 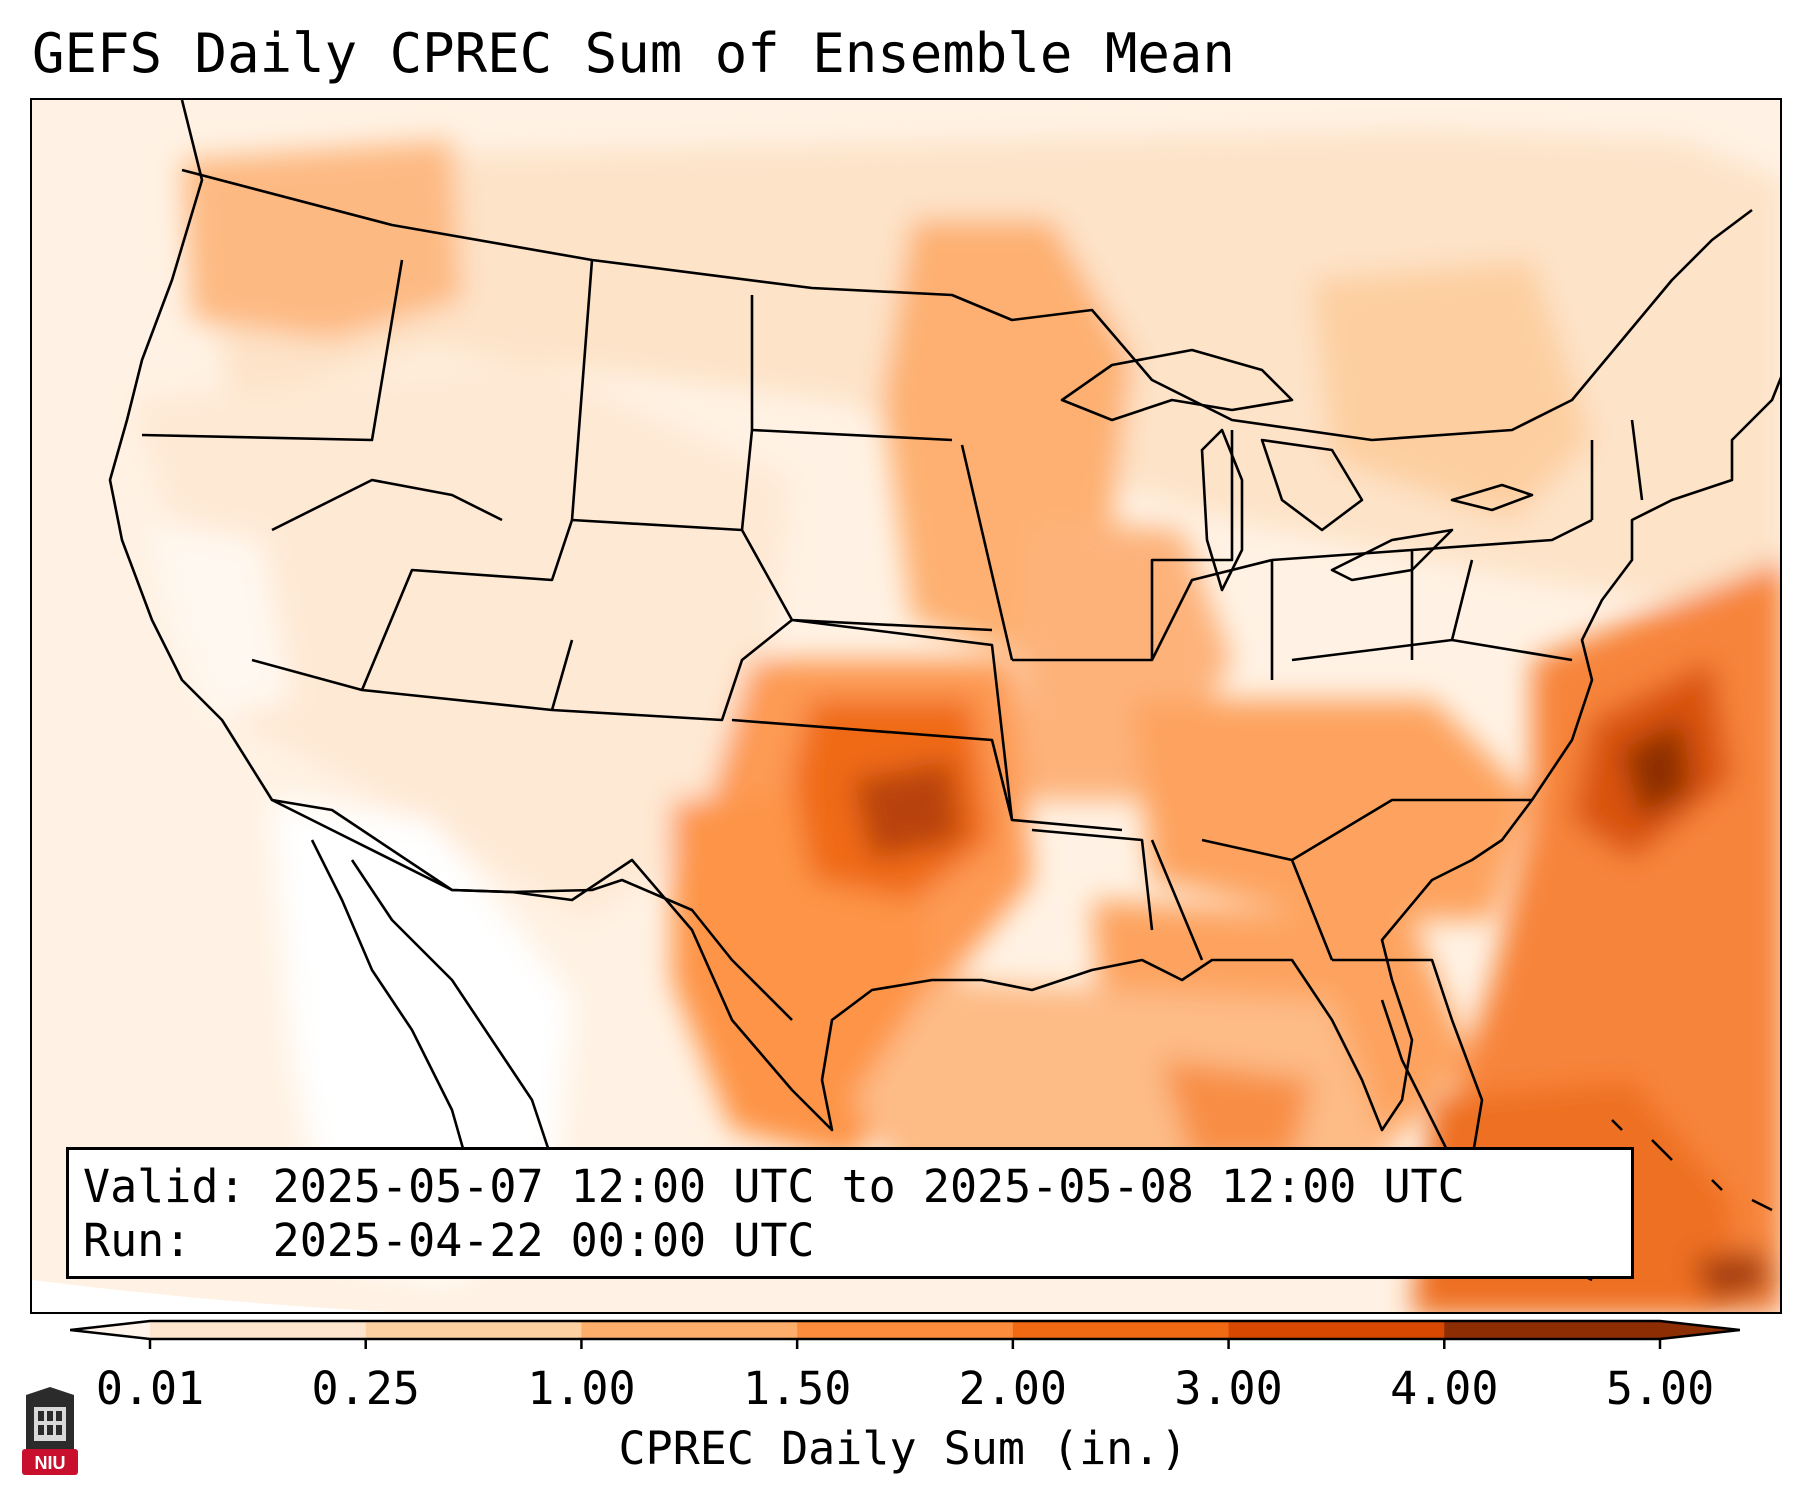 I want to click on run-value: 2025-04-22 00:00 UTC, so click(x=543, y=1240).